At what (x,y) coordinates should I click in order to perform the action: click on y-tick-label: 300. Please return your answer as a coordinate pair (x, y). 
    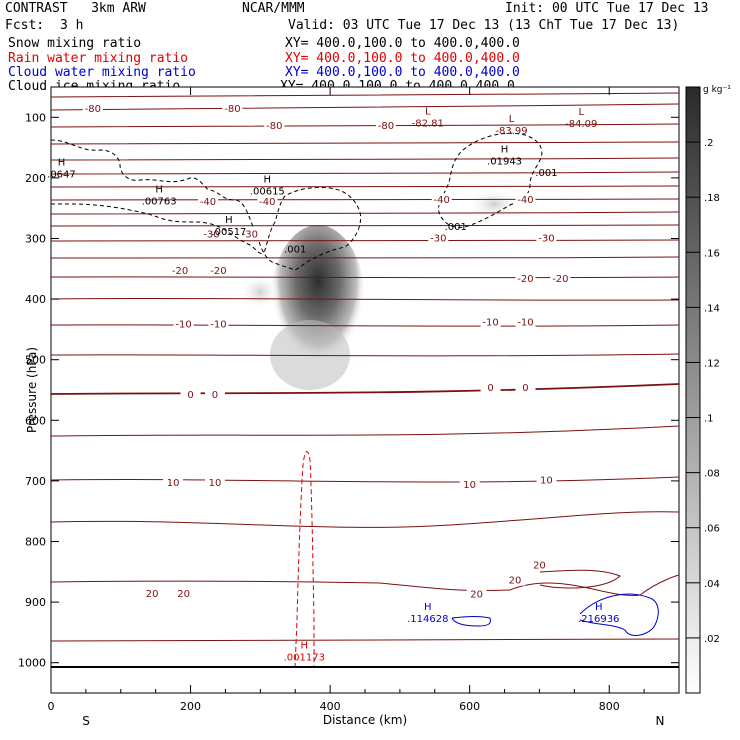
    Looking at the image, I should click on (35, 239).